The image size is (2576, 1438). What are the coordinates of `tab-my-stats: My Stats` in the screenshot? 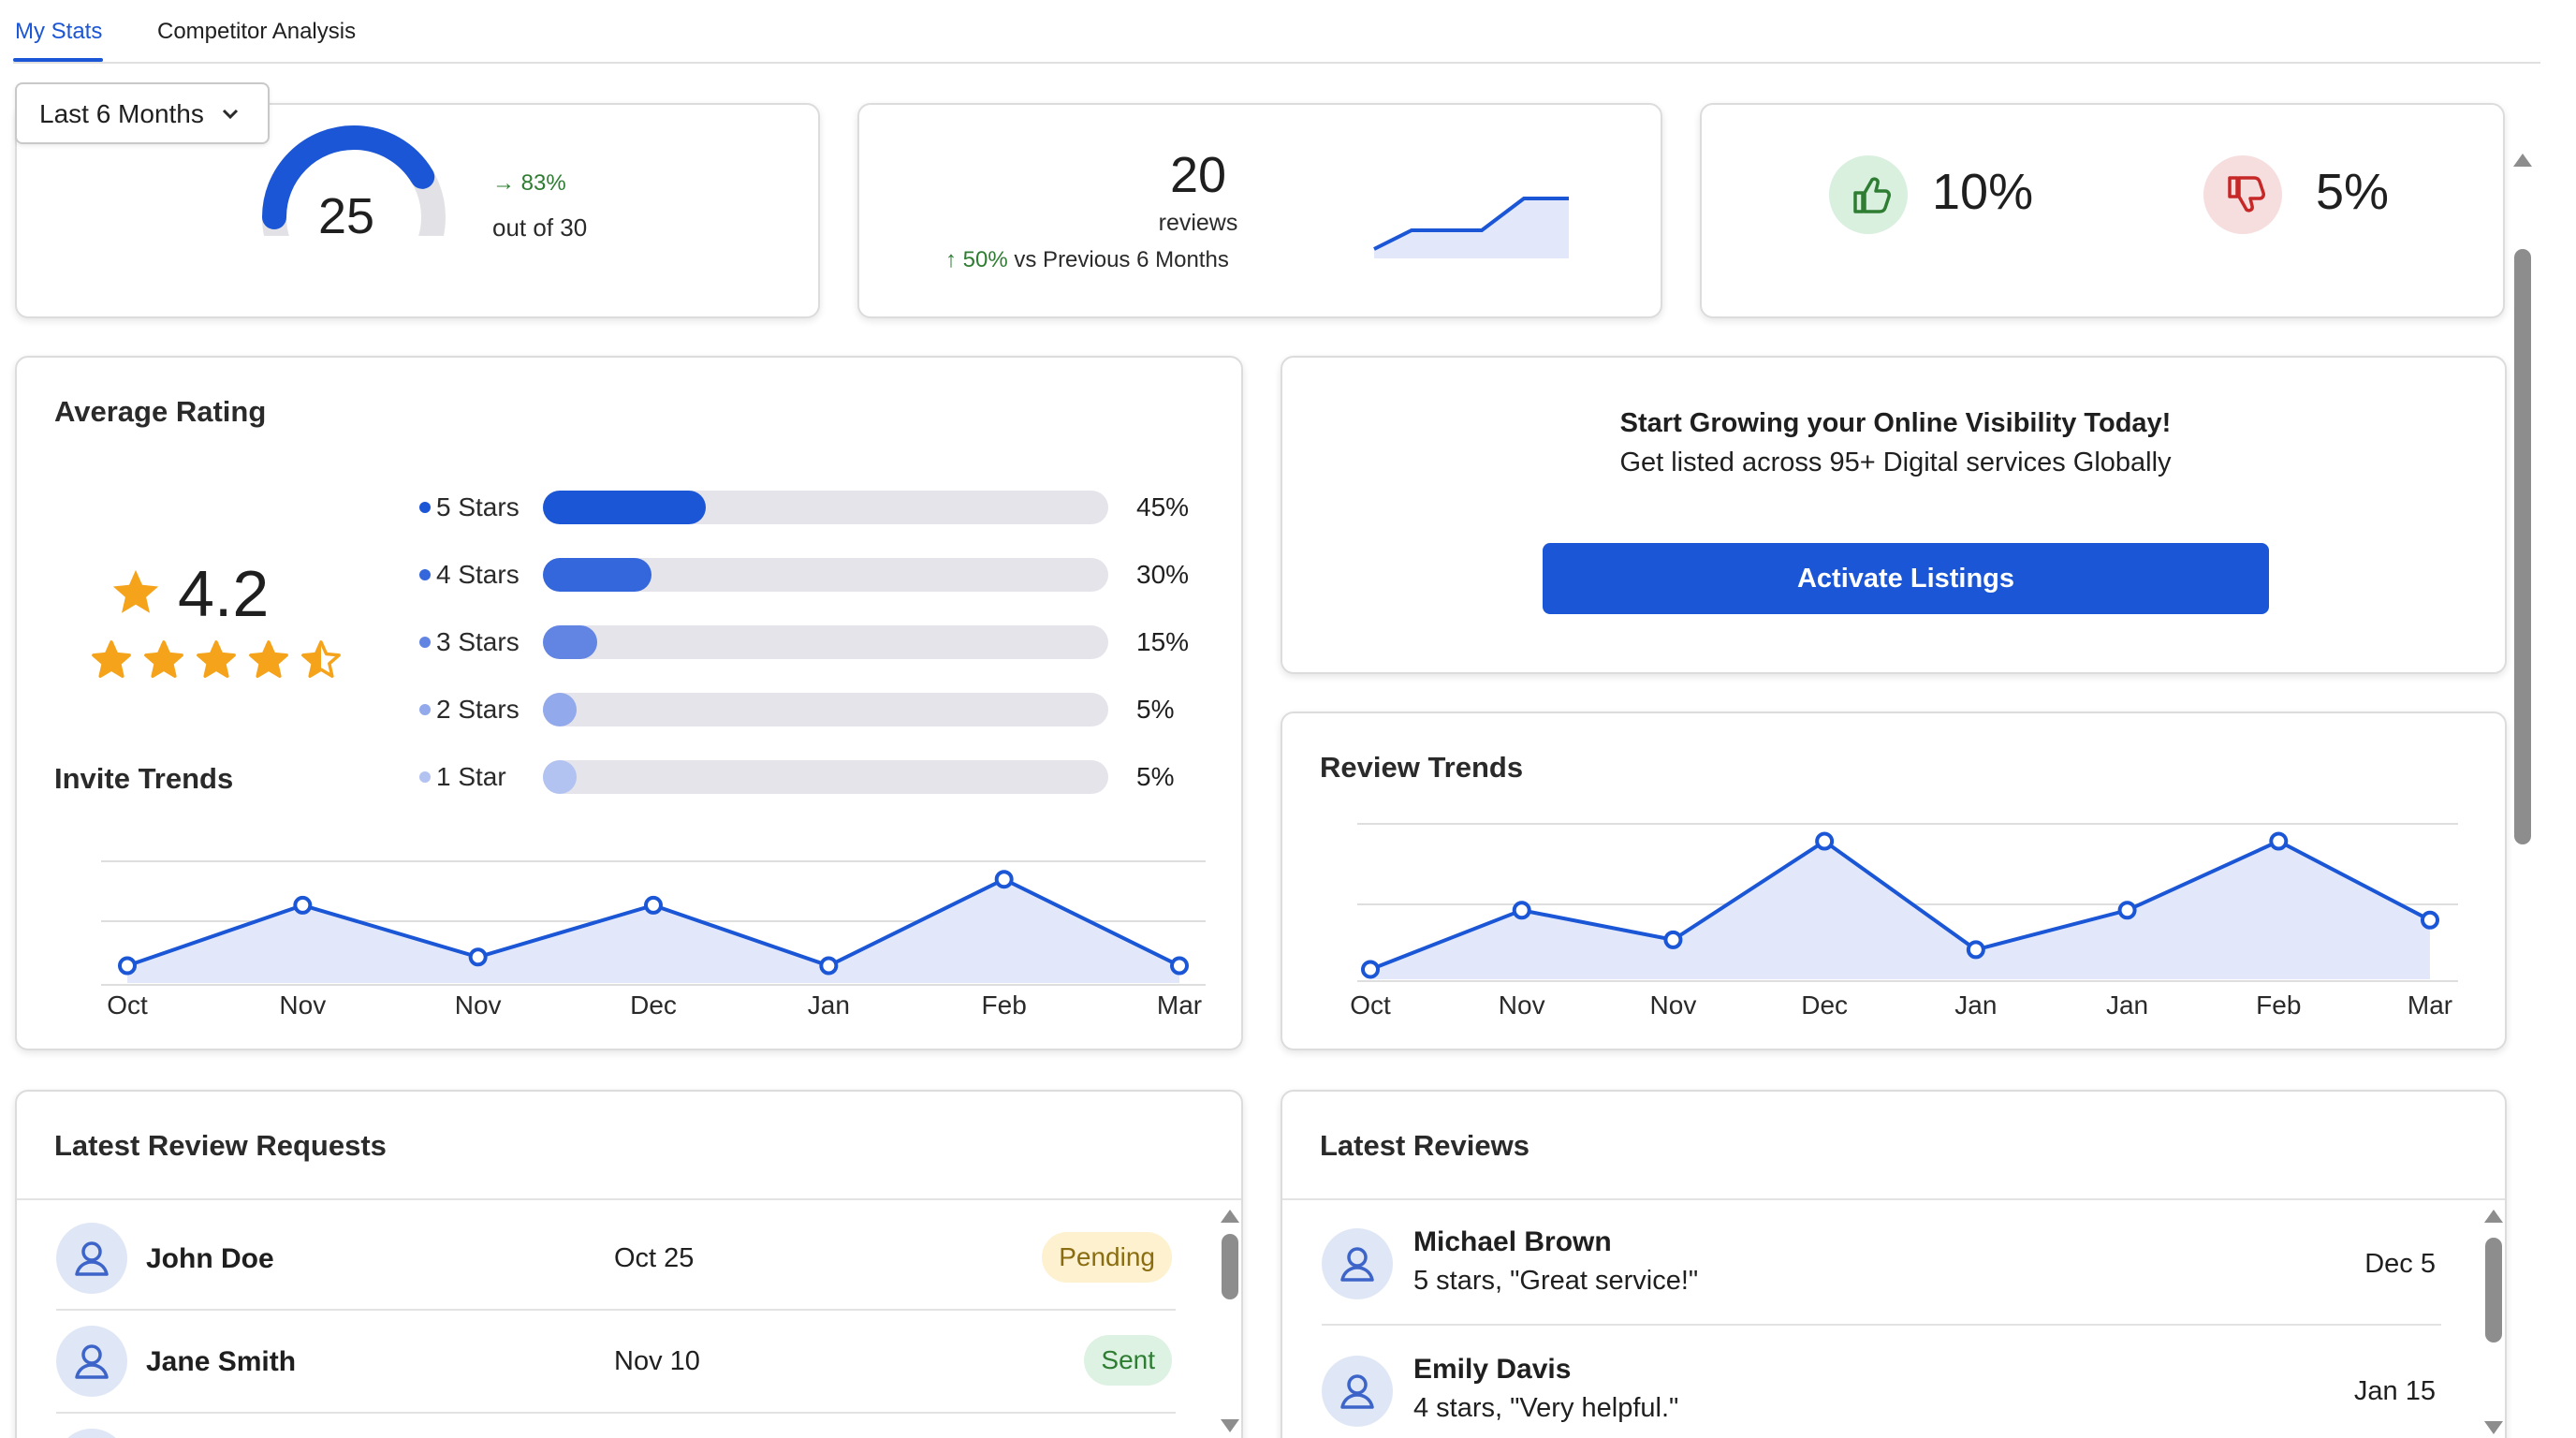 It's located at (59, 32).